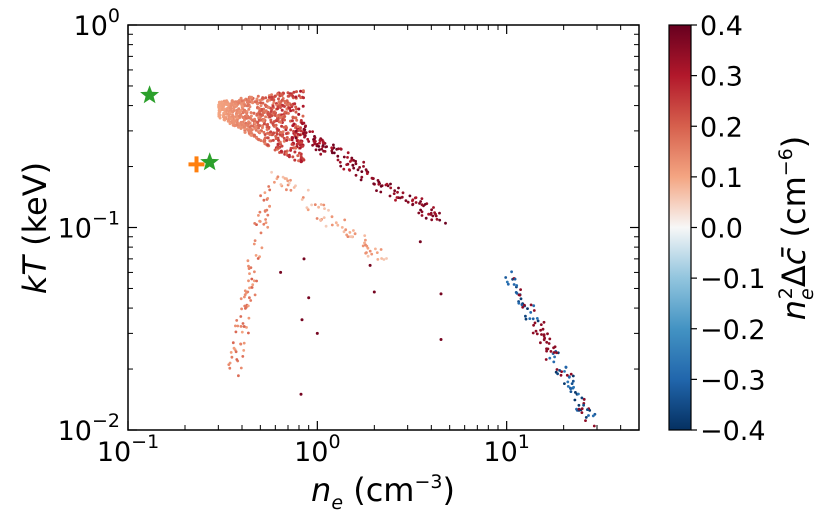 The width and height of the screenshot is (830, 524). Describe the element at coordinates (721, 229) in the screenshot. I see `colorbar-tick-label: 0.0` at that location.